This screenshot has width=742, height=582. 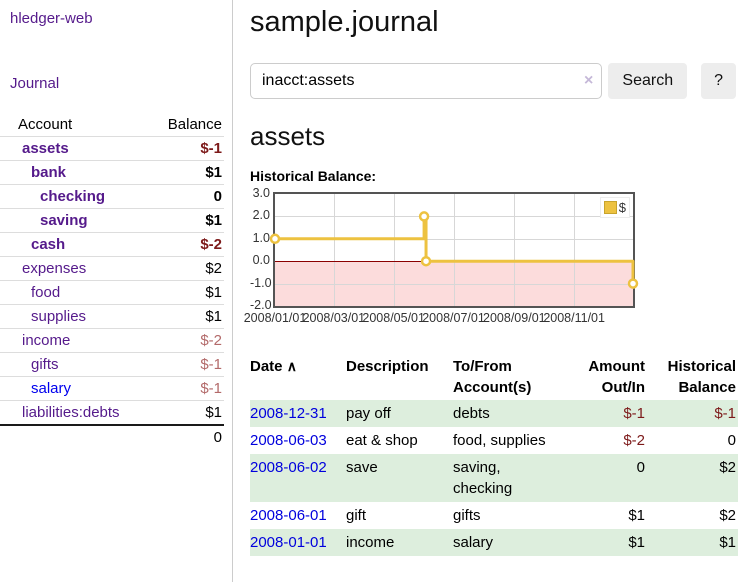 I want to click on transaction-balance: 0, so click(x=731, y=440).